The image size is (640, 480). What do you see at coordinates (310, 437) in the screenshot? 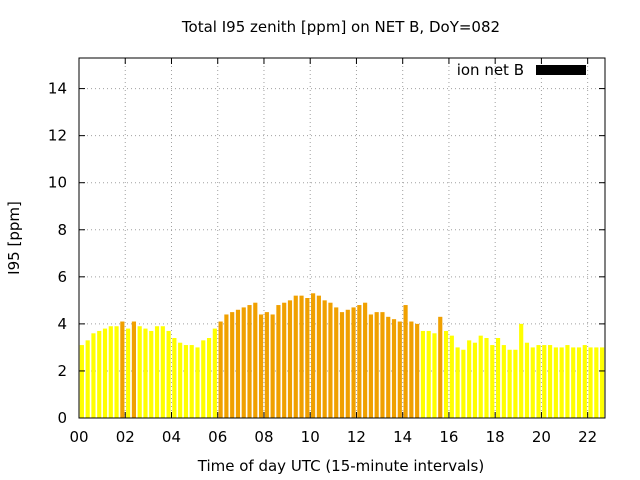
I see `x-tick-label: 10` at bounding box center [310, 437].